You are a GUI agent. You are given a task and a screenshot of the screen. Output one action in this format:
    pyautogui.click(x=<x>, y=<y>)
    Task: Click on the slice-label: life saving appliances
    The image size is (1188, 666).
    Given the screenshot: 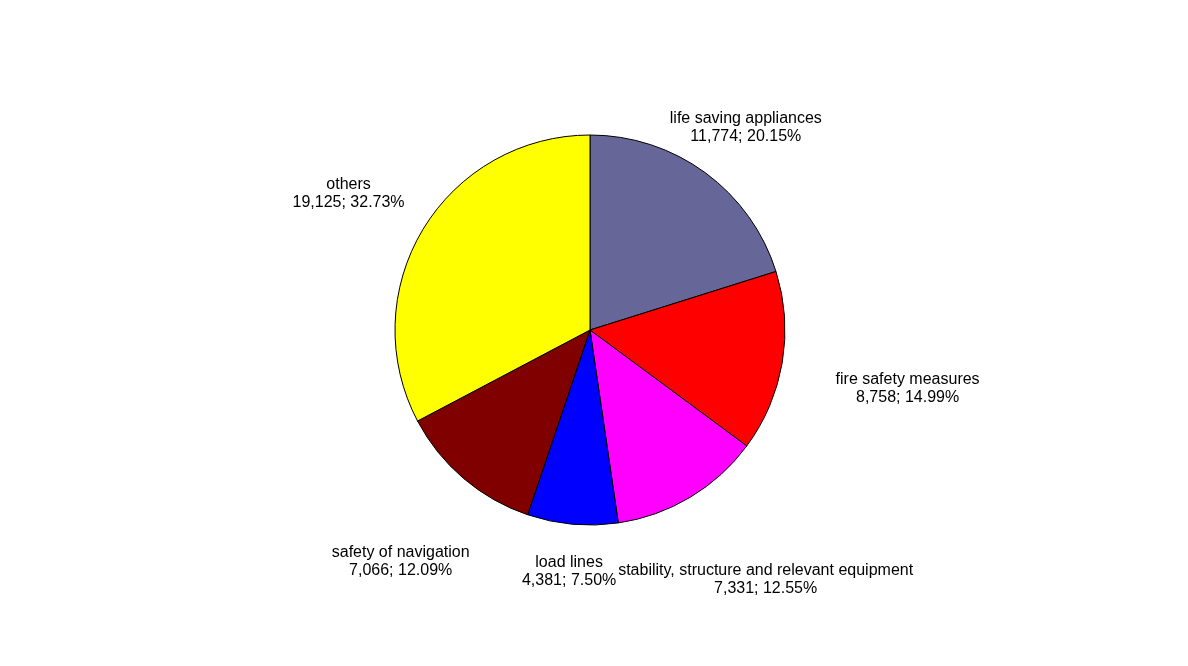 What is the action you would take?
    pyautogui.click(x=745, y=117)
    